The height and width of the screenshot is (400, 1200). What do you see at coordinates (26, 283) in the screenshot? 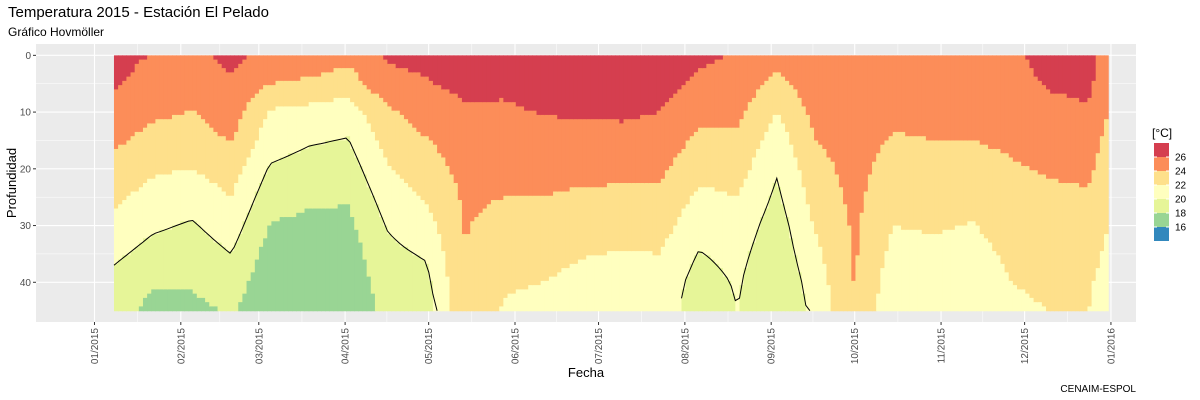
I see `y-tick-label: 40` at bounding box center [26, 283].